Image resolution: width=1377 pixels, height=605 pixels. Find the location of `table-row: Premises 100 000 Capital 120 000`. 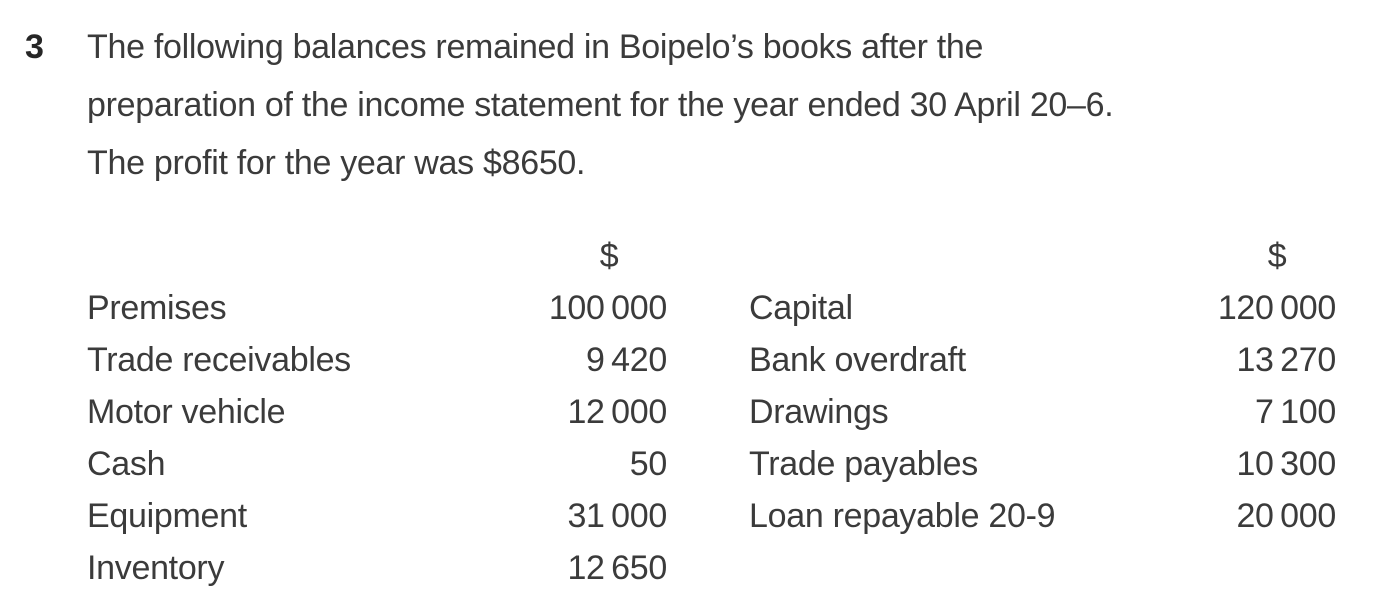

table-row: Premises 100 000 Capital 120 000 is located at coordinates (712, 308).